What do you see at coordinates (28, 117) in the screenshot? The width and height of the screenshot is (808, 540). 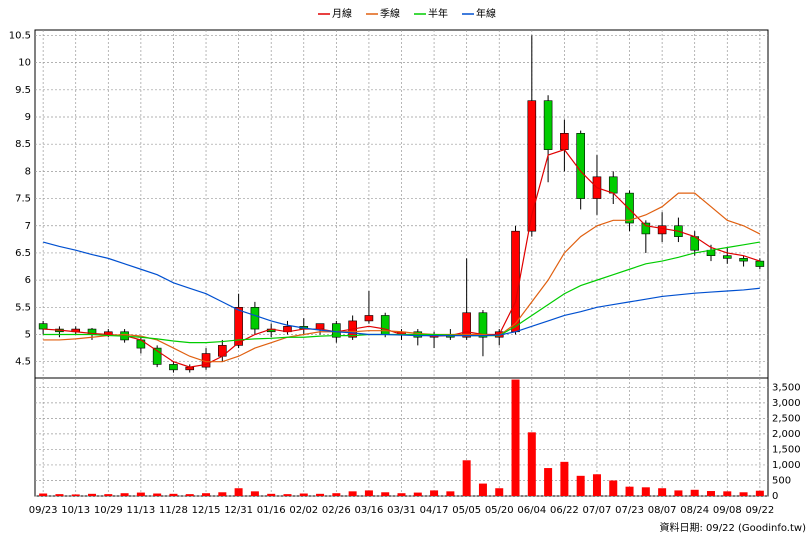 I see `y-tick-label: 9` at bounding box center [28, 117].